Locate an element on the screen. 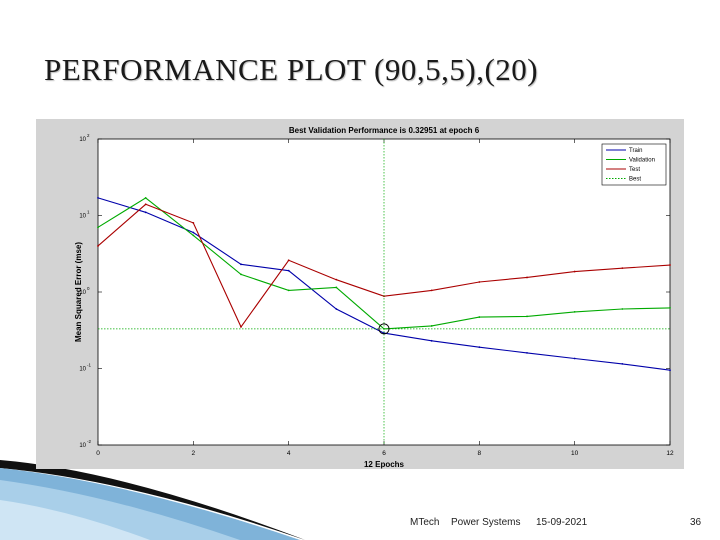 The height and width of the screenshot is (540, 720). legend: Train Validation Test Best is located at coordinates (634, 164).